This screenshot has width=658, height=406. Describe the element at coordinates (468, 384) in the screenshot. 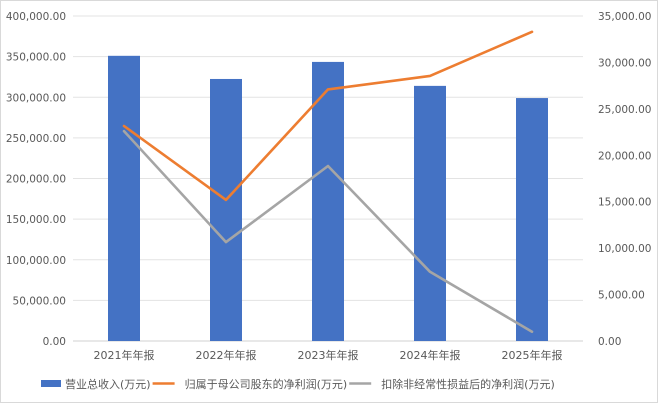

I see `legend-label: 扣除非经常性损益后的净利润(万元)` at that location.